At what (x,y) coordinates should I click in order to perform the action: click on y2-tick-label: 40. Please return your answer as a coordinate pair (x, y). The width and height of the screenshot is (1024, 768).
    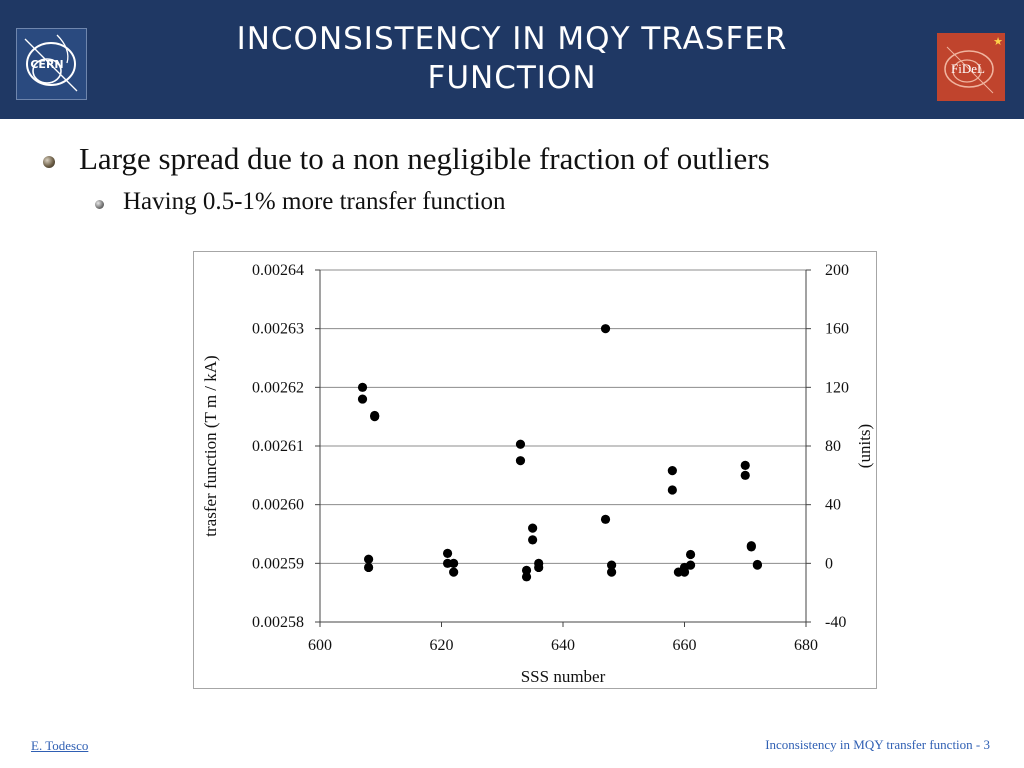
    Looking at the image, I should click on (833, 505).